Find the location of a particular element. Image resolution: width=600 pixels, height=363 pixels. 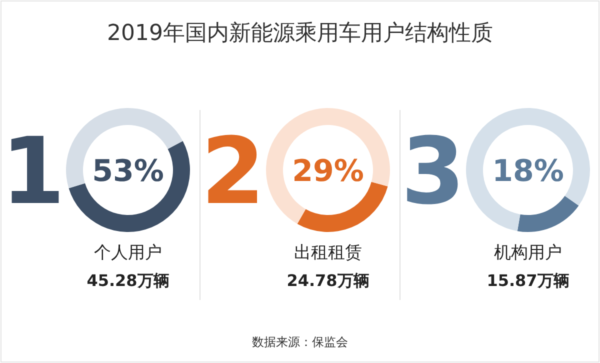

text: 2019年国内新能源乘用车用户结构性质 is located at coordinates (300, 33).